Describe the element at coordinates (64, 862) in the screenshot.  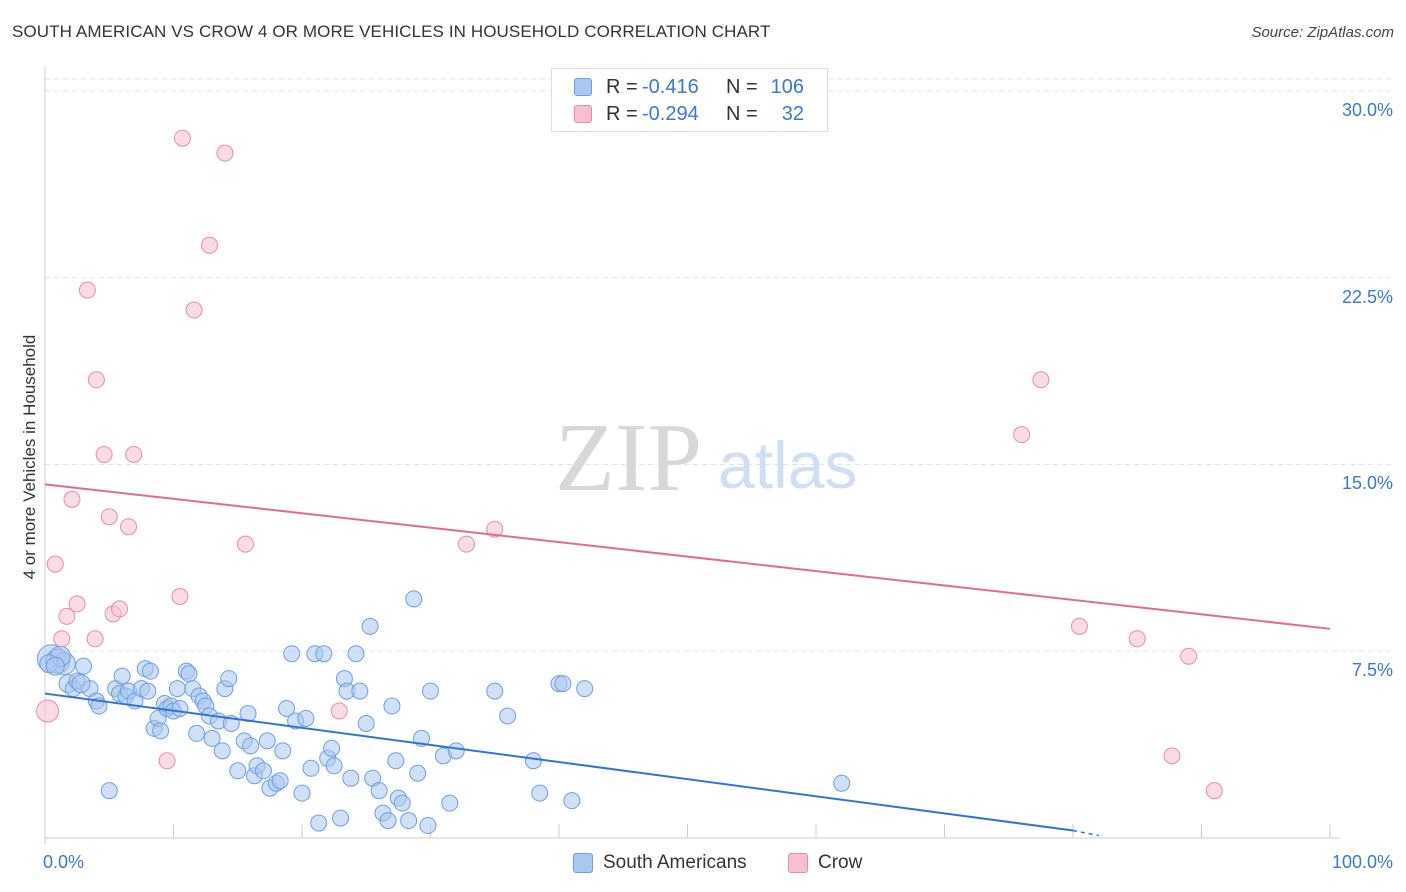
I see `x-tick-label-min: 0.0%` at that location.